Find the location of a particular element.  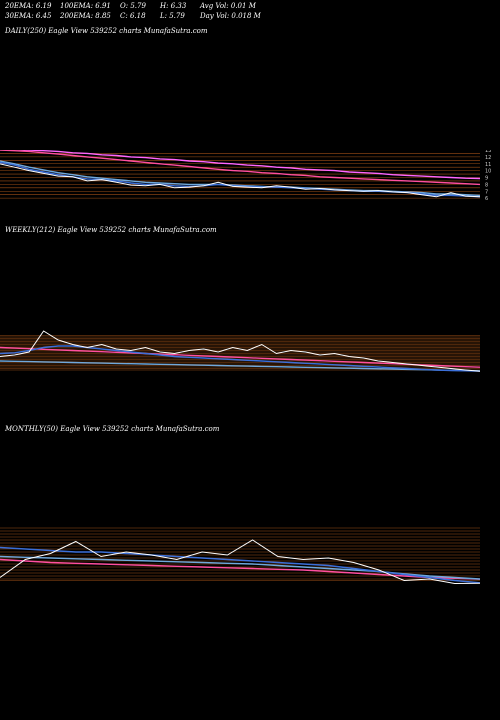

low-label: L: 5.79 is located at coordinates (172, 16).